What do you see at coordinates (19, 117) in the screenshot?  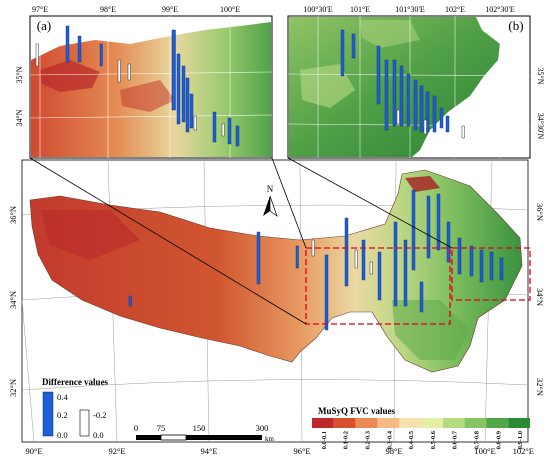 I see `inset-a-lat-tick: 34°N` at bounding box center [19, 117].